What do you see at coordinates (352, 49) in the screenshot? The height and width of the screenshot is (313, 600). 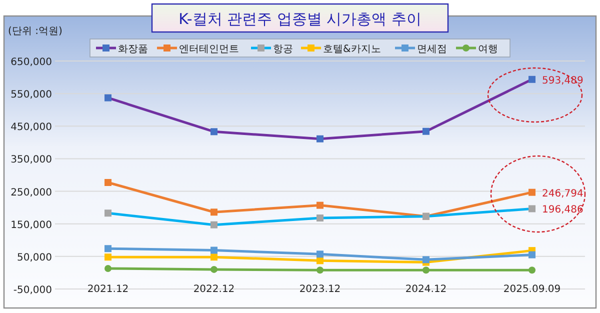 I see `legend-label: 호텔&카지노` at bounding box center [352, 49].